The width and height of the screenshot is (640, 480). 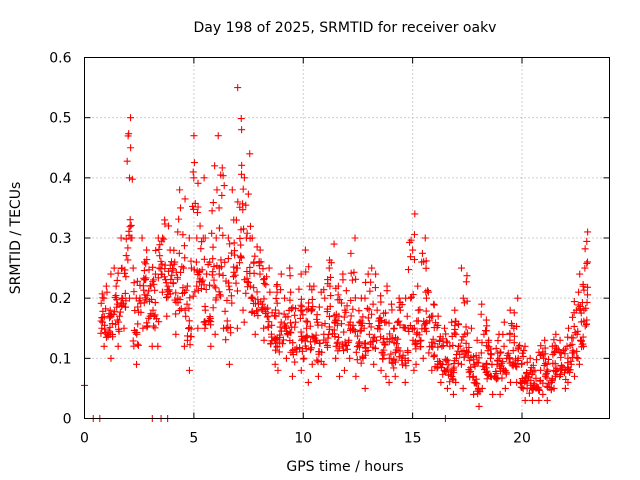 I want to click on y-tick-label: 0.5, so click(x=60, y=119).